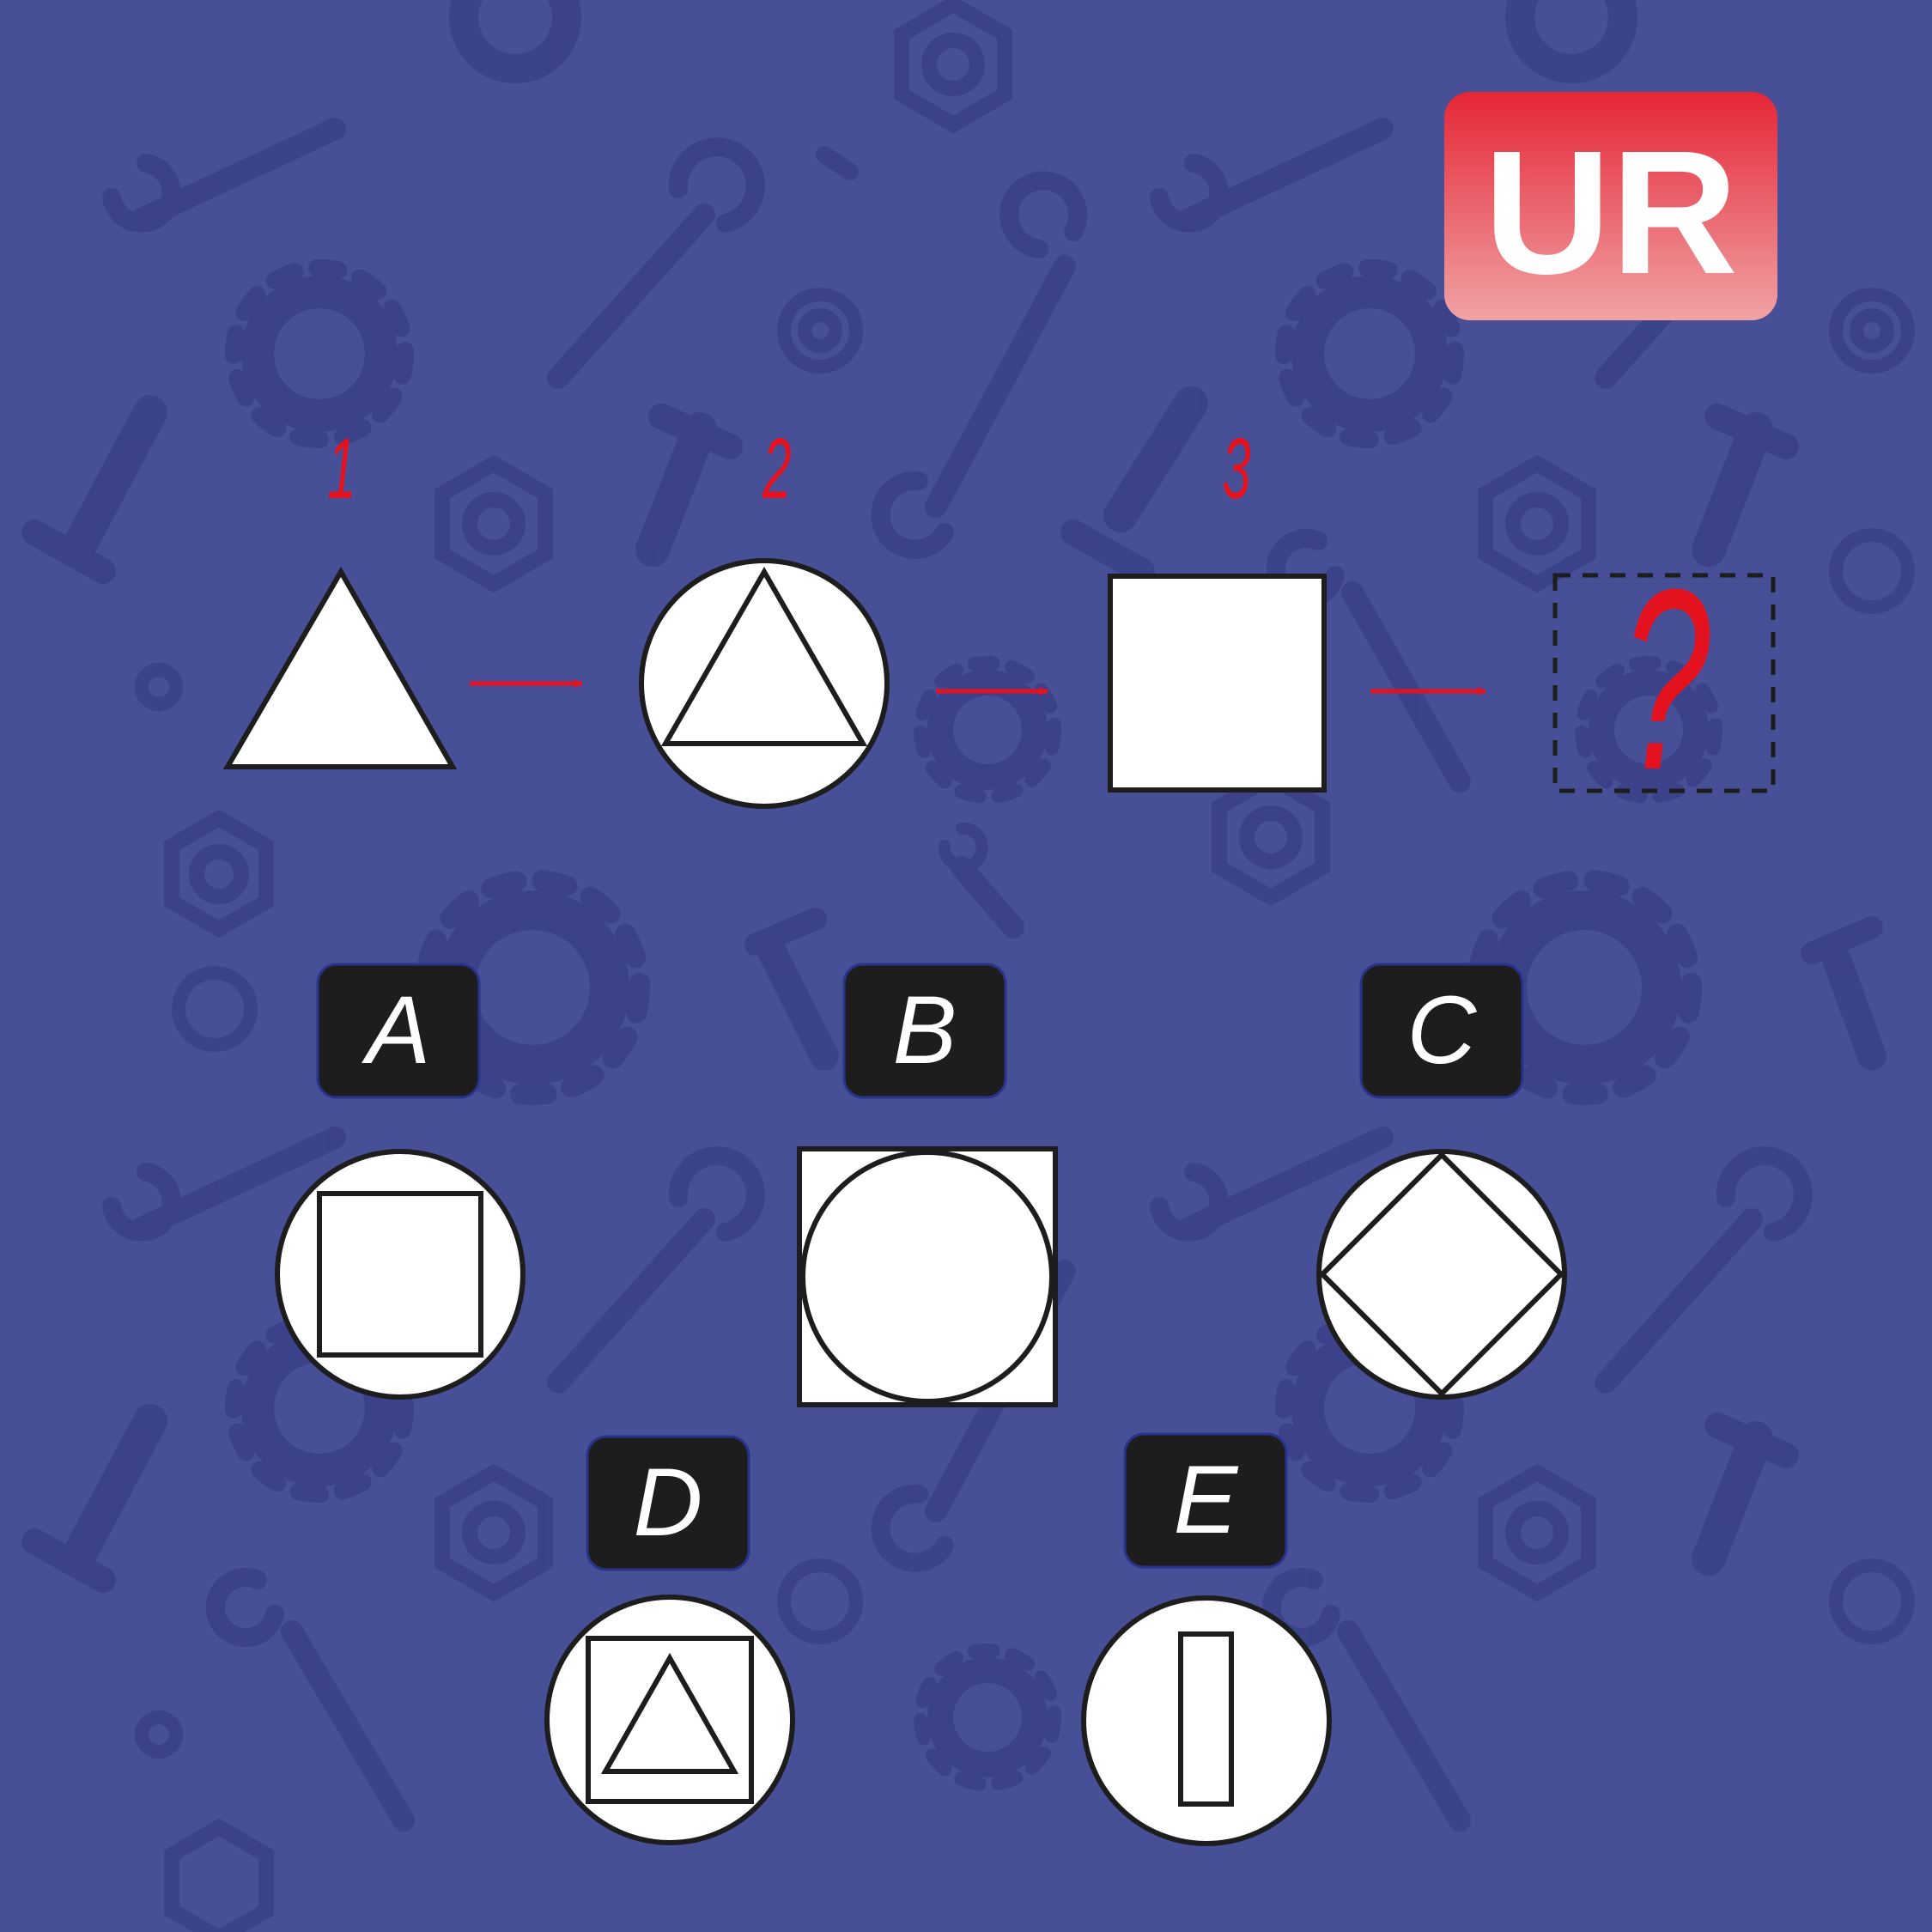 The width and height of the screenshot is (1932, 1932). I want to click on option-e-figure, so click(1206, 1720).